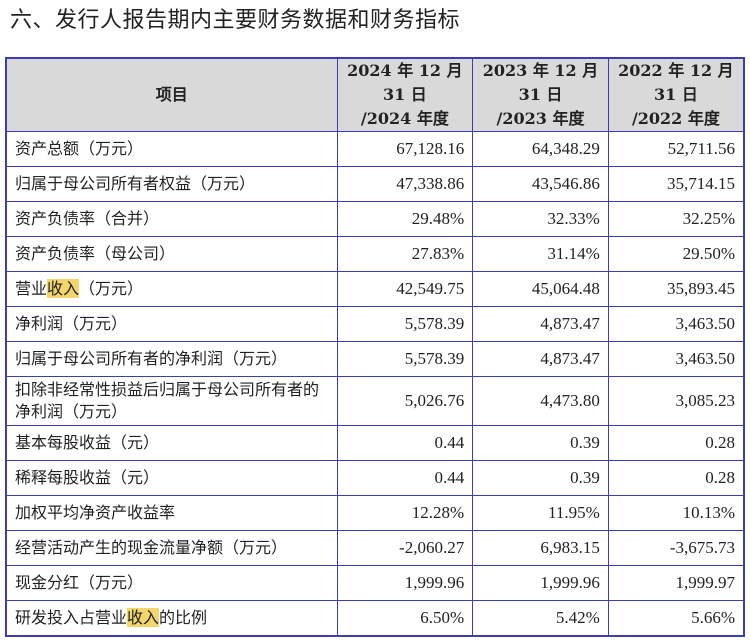 The width and height of the screenshot is (750, 643). Describe the element at coordinates (540, 618) in the screenshot. I see `value-2023: 5.42%` at that location.